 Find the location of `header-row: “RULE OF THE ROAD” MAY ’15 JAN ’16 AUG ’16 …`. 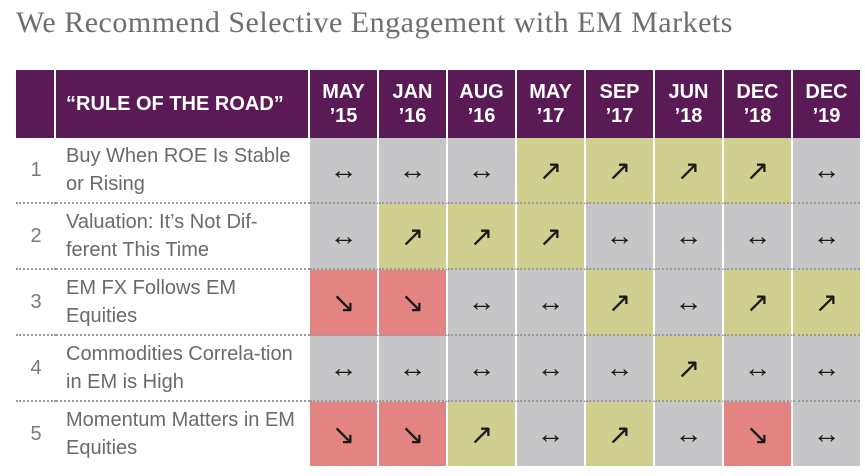

header-row: “RULE OF THE ROAD” MAY ’15 JAN ’16 AUG ’16 … is located at coordinates (438, 104).